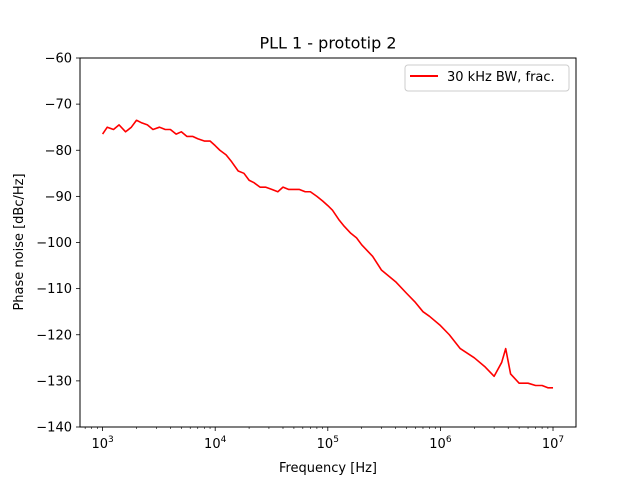 The width and height of the screenshot is (640, 480). What do you see at coordinates (58, 151) in the screenshot?
I see `y-tick-label: −80` at bounding box center [58, 151].